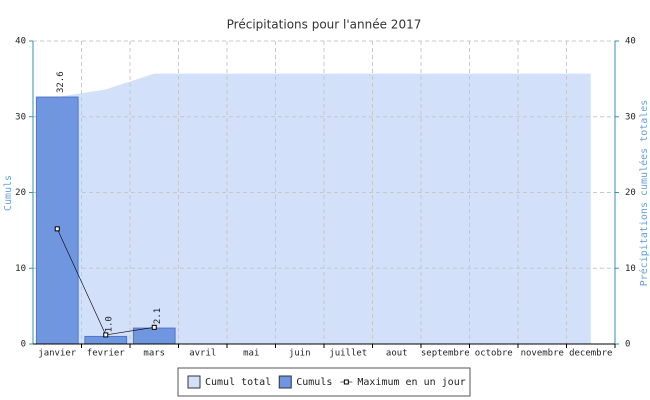 This screenshot has width=650, height=400. Describe the element at coordinates (644, 193) in the screenshot. I see `y2-axis-title: Précipitations cumulées totales` at that location.